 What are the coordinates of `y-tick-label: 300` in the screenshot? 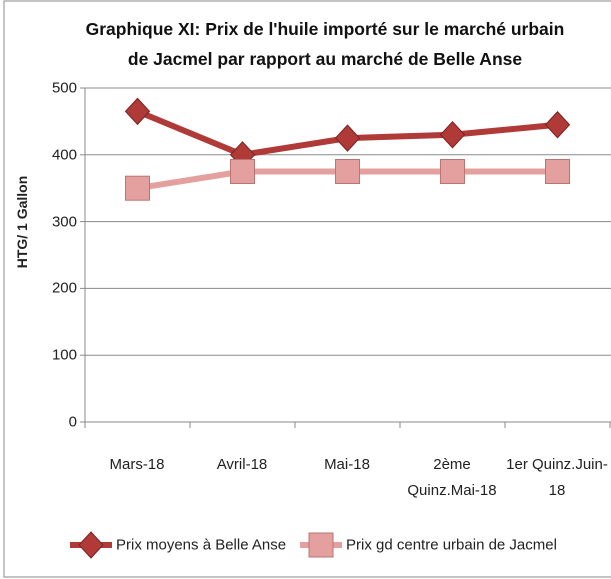 It's located at (64, 222).